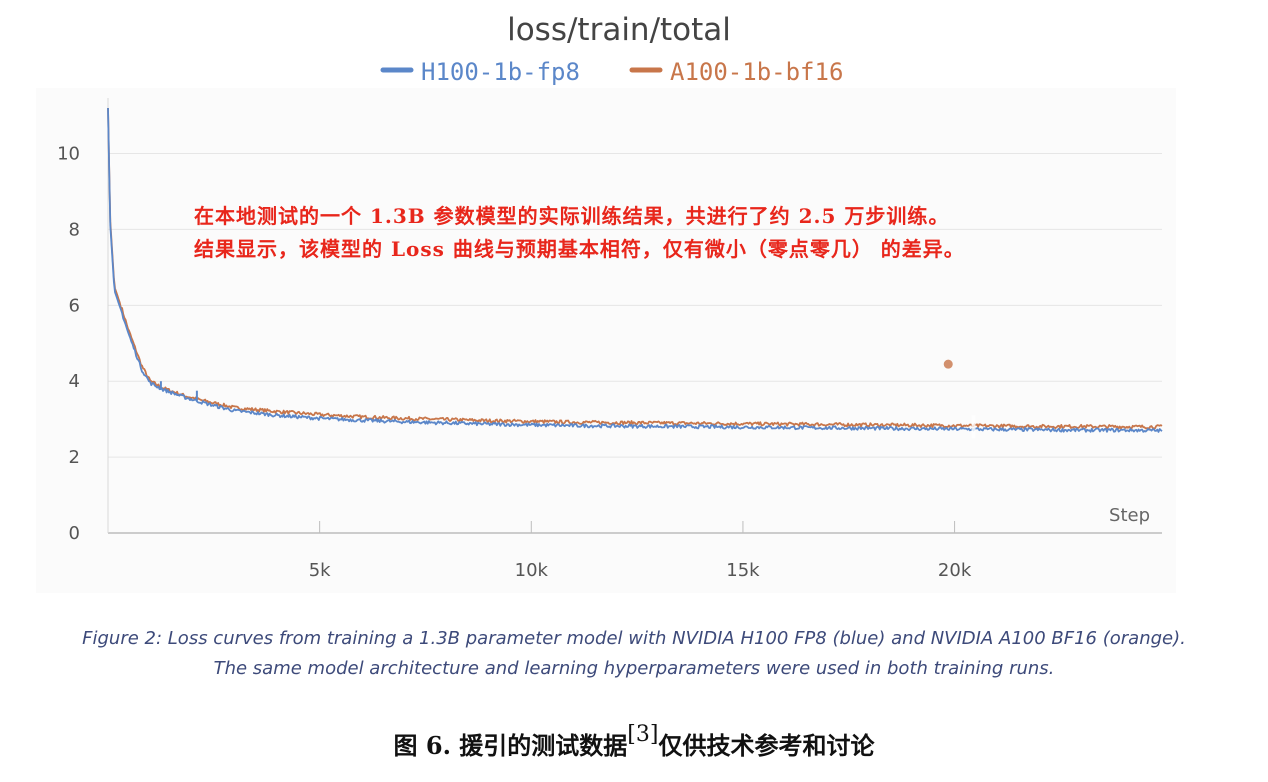 Image resolution: width=1268 pixels, height=782 pixels. What do you see at coordinates (579, 249) in the screenshot?
I see `annotation-line-2: 结果显示，该模型的 Loss 曲线与预期基本相符，仅有微小（零点零几） 的差异。` at bounding box center [579, 249].